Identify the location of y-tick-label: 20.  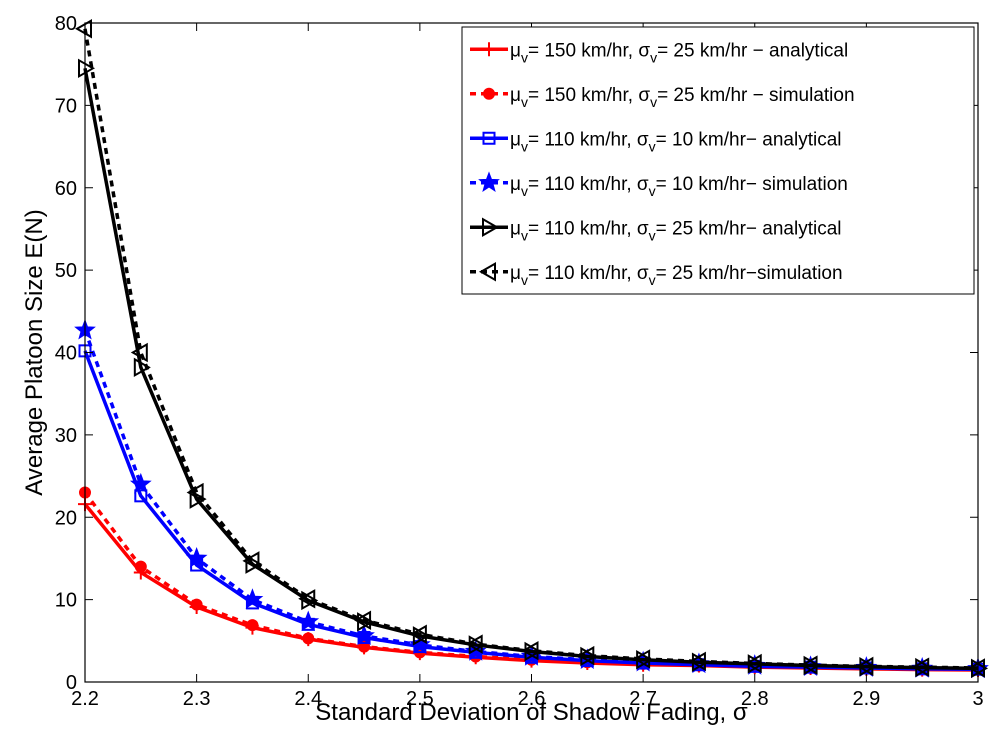
(66, 518).